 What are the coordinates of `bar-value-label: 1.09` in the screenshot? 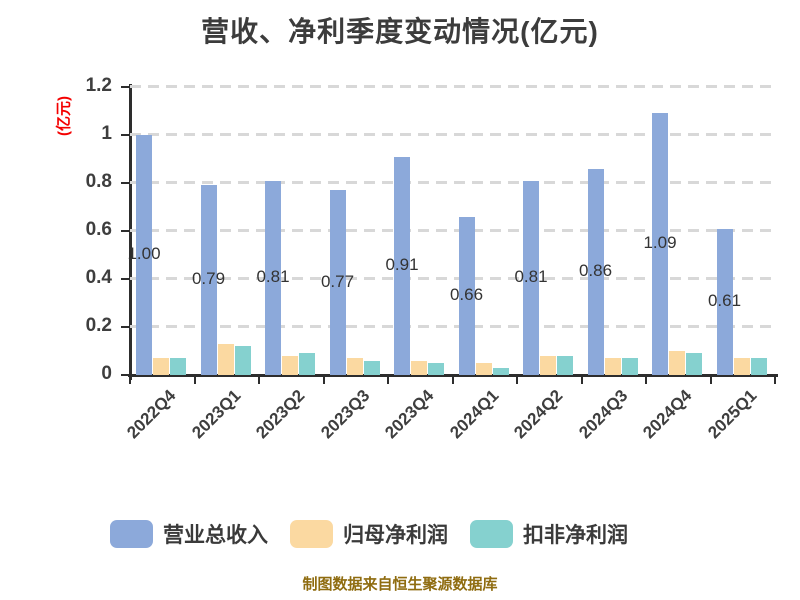 It's located at (660, 243).